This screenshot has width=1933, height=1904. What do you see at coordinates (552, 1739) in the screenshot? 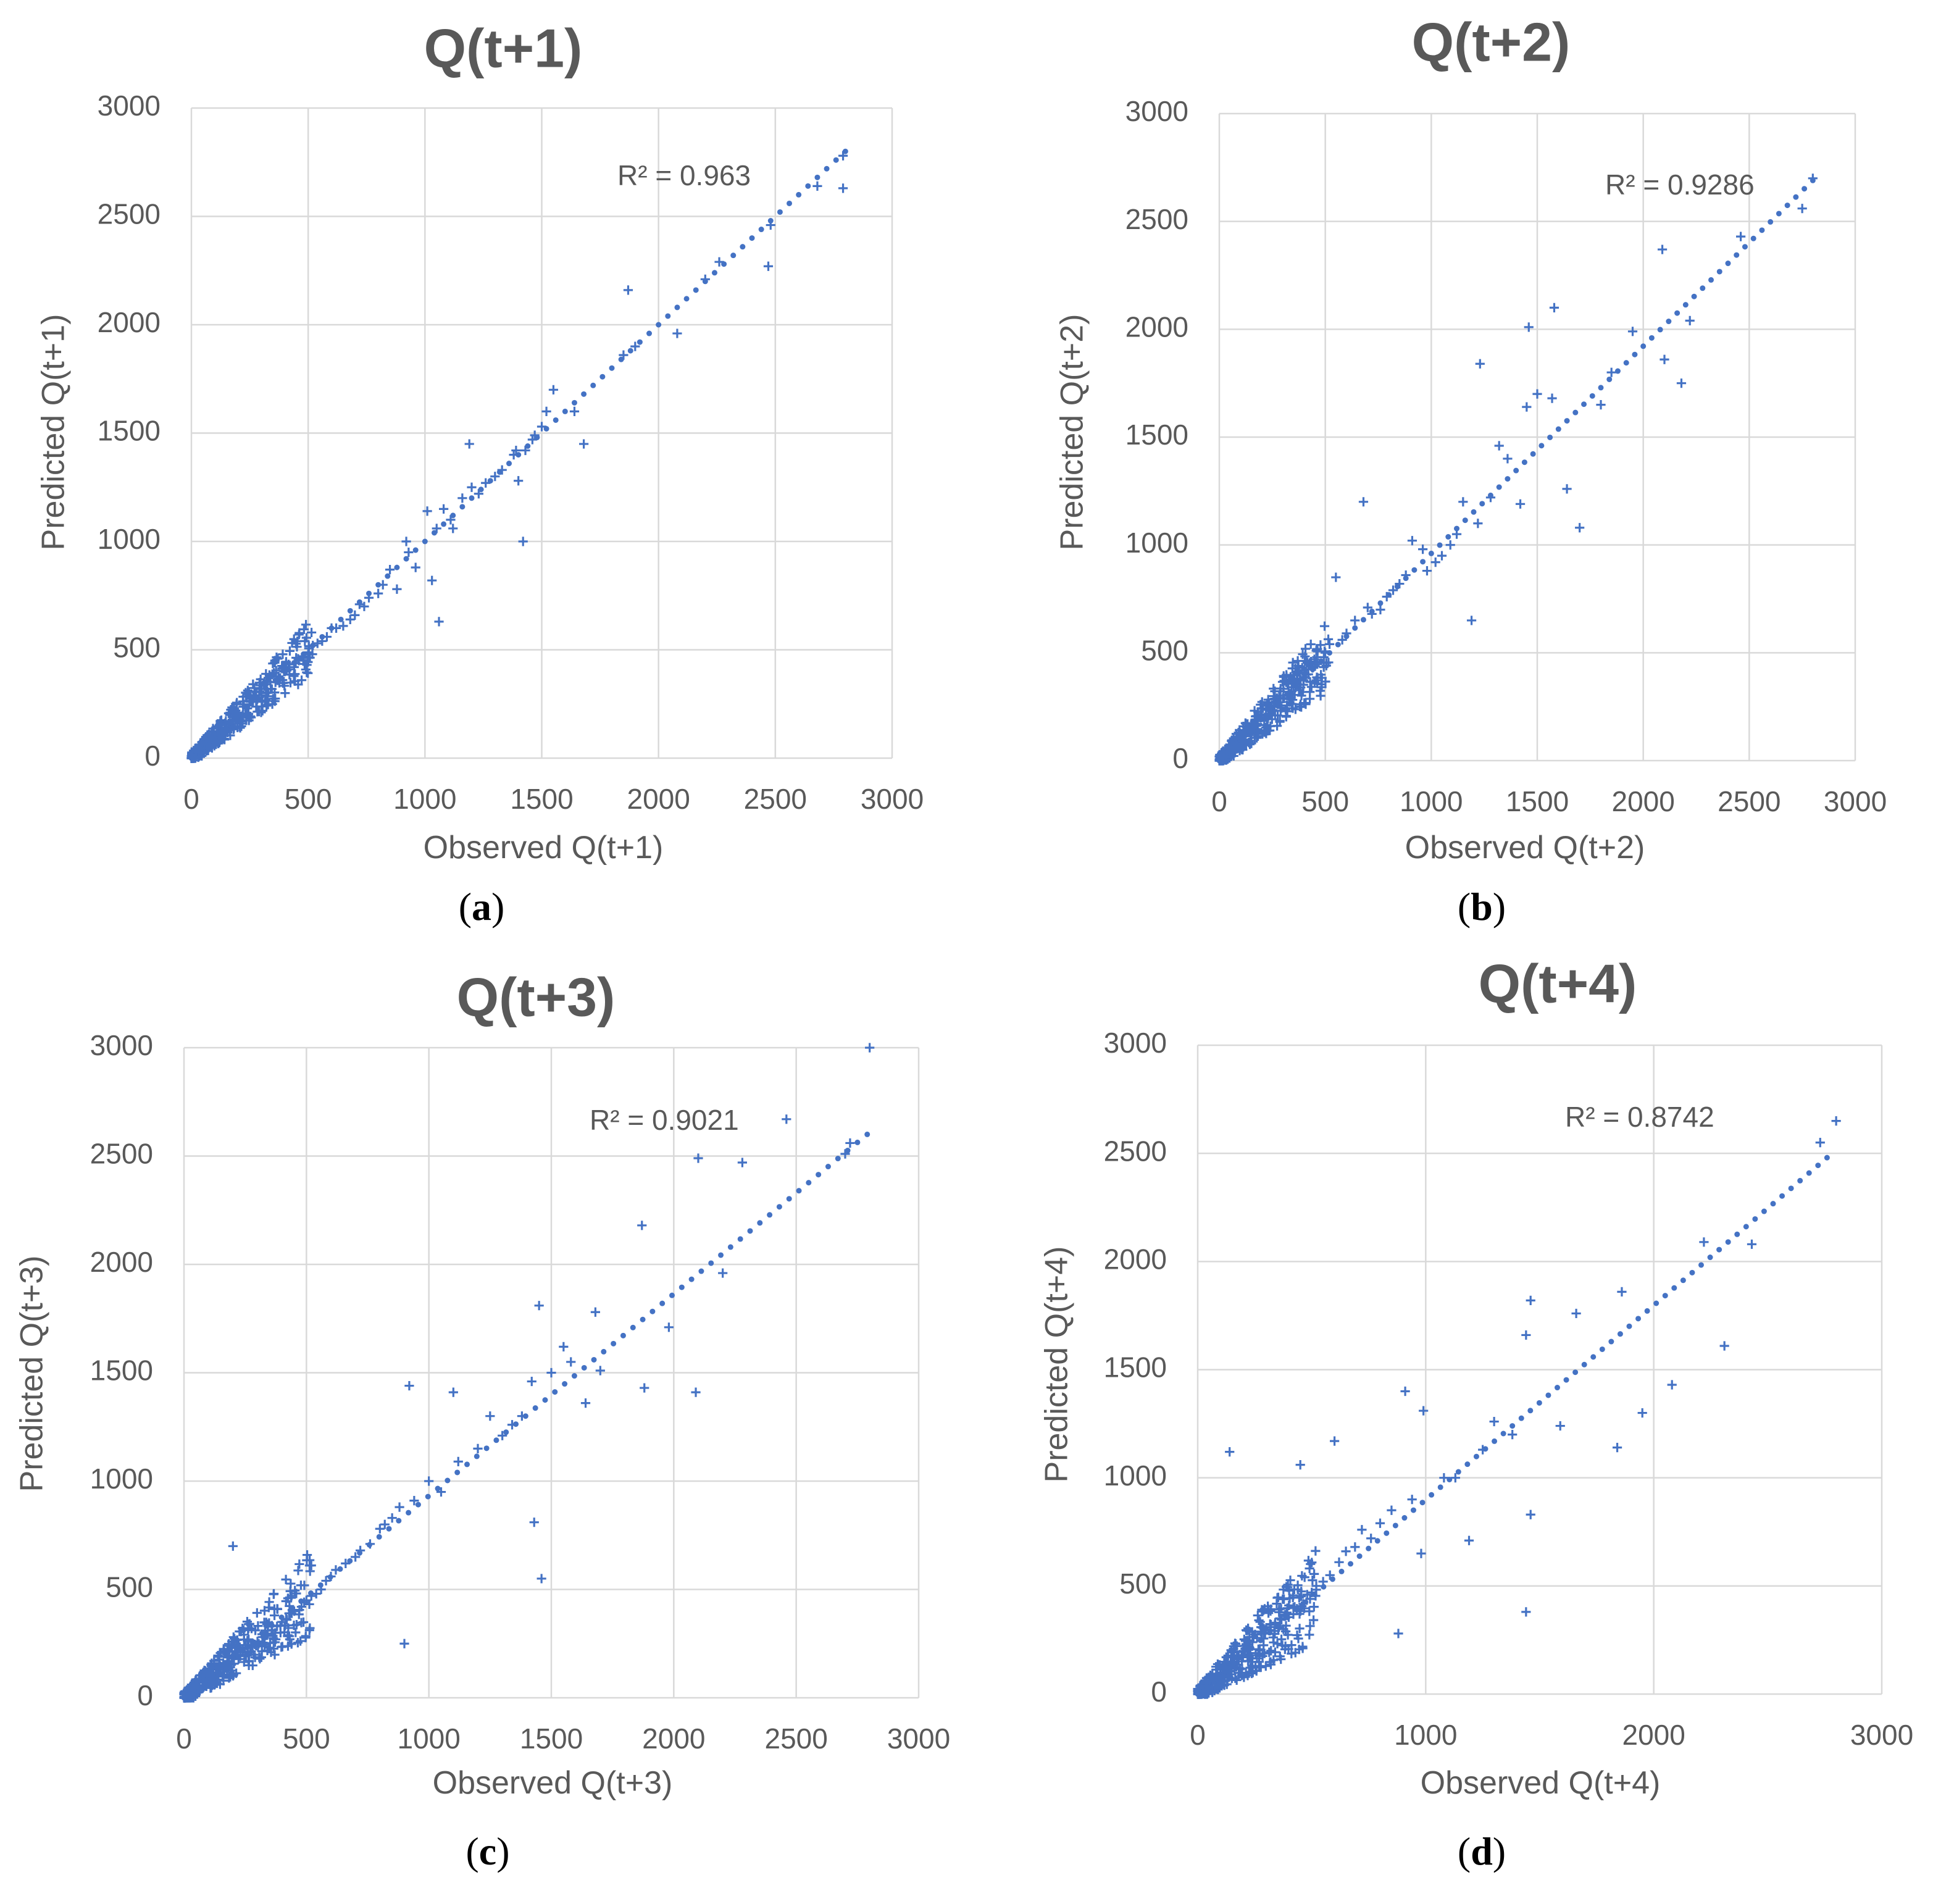
I see `x-tick-label: 1500` at bounding box center [552, 1739].